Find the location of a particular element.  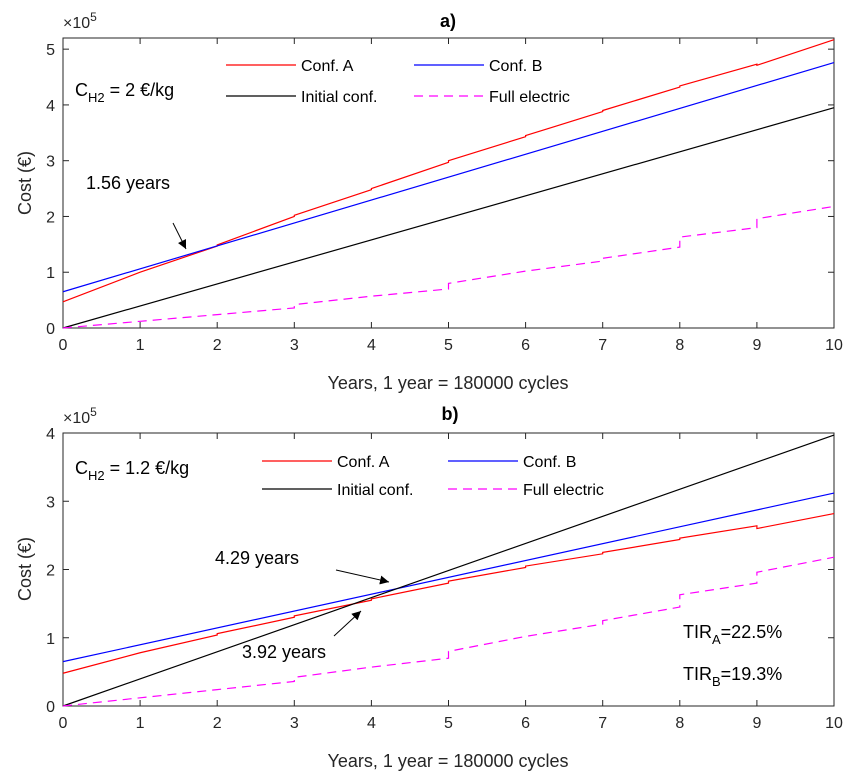

tir-a-label: TIRA=22.5% is located at coordinates (732, 634).